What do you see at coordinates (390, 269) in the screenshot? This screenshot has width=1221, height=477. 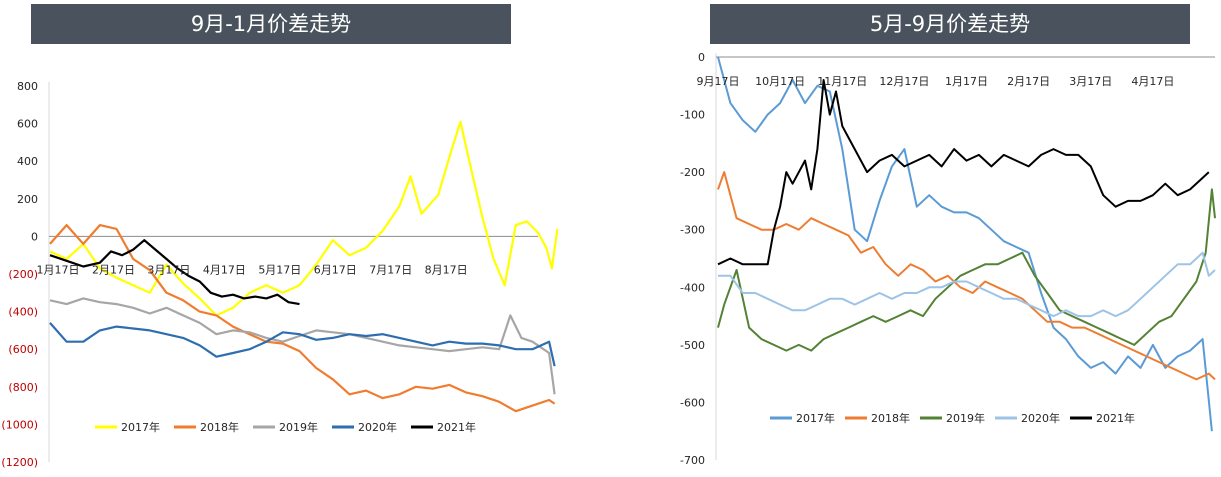 I see `x-tick-label: 7月17日` at bounding box center [390, 269].